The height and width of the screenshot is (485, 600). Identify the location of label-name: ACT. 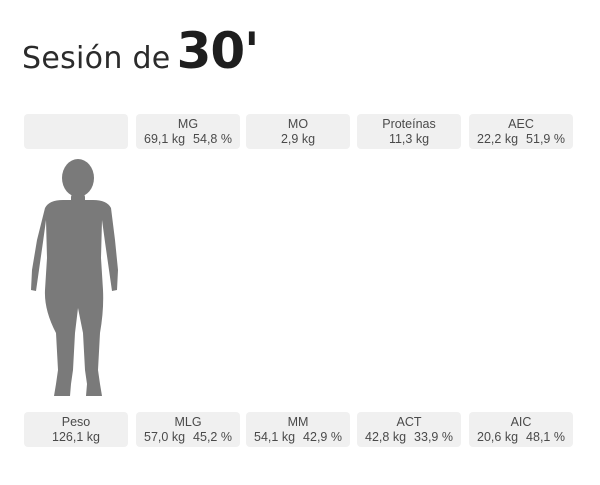
(409, 421).